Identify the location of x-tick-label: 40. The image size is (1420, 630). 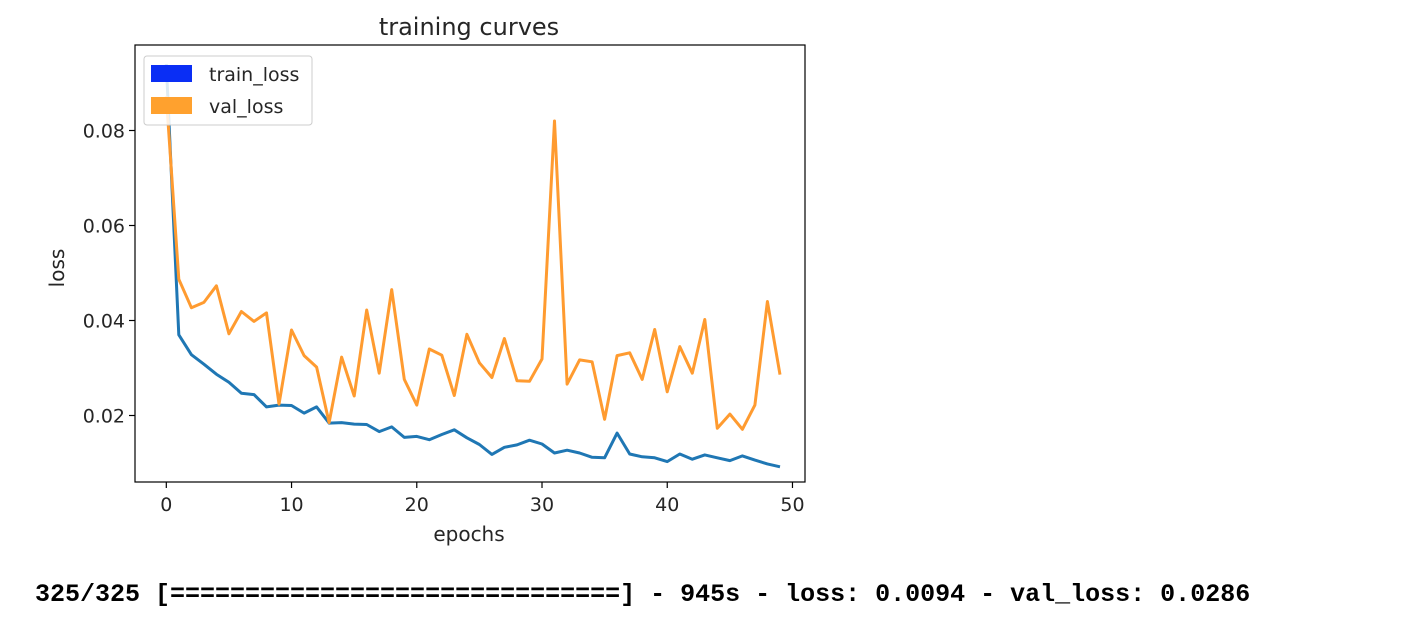
(667, 505).